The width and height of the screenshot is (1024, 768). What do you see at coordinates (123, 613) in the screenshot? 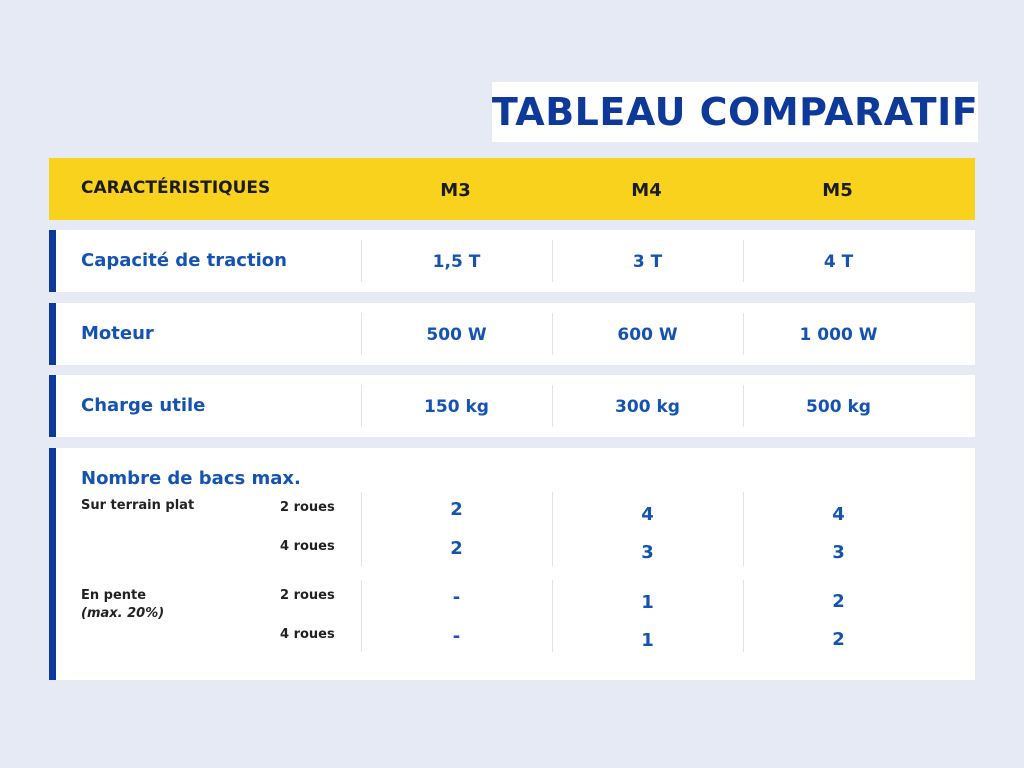
I see `slope-note: (max. 20%)` at bounding box center [123, 613].